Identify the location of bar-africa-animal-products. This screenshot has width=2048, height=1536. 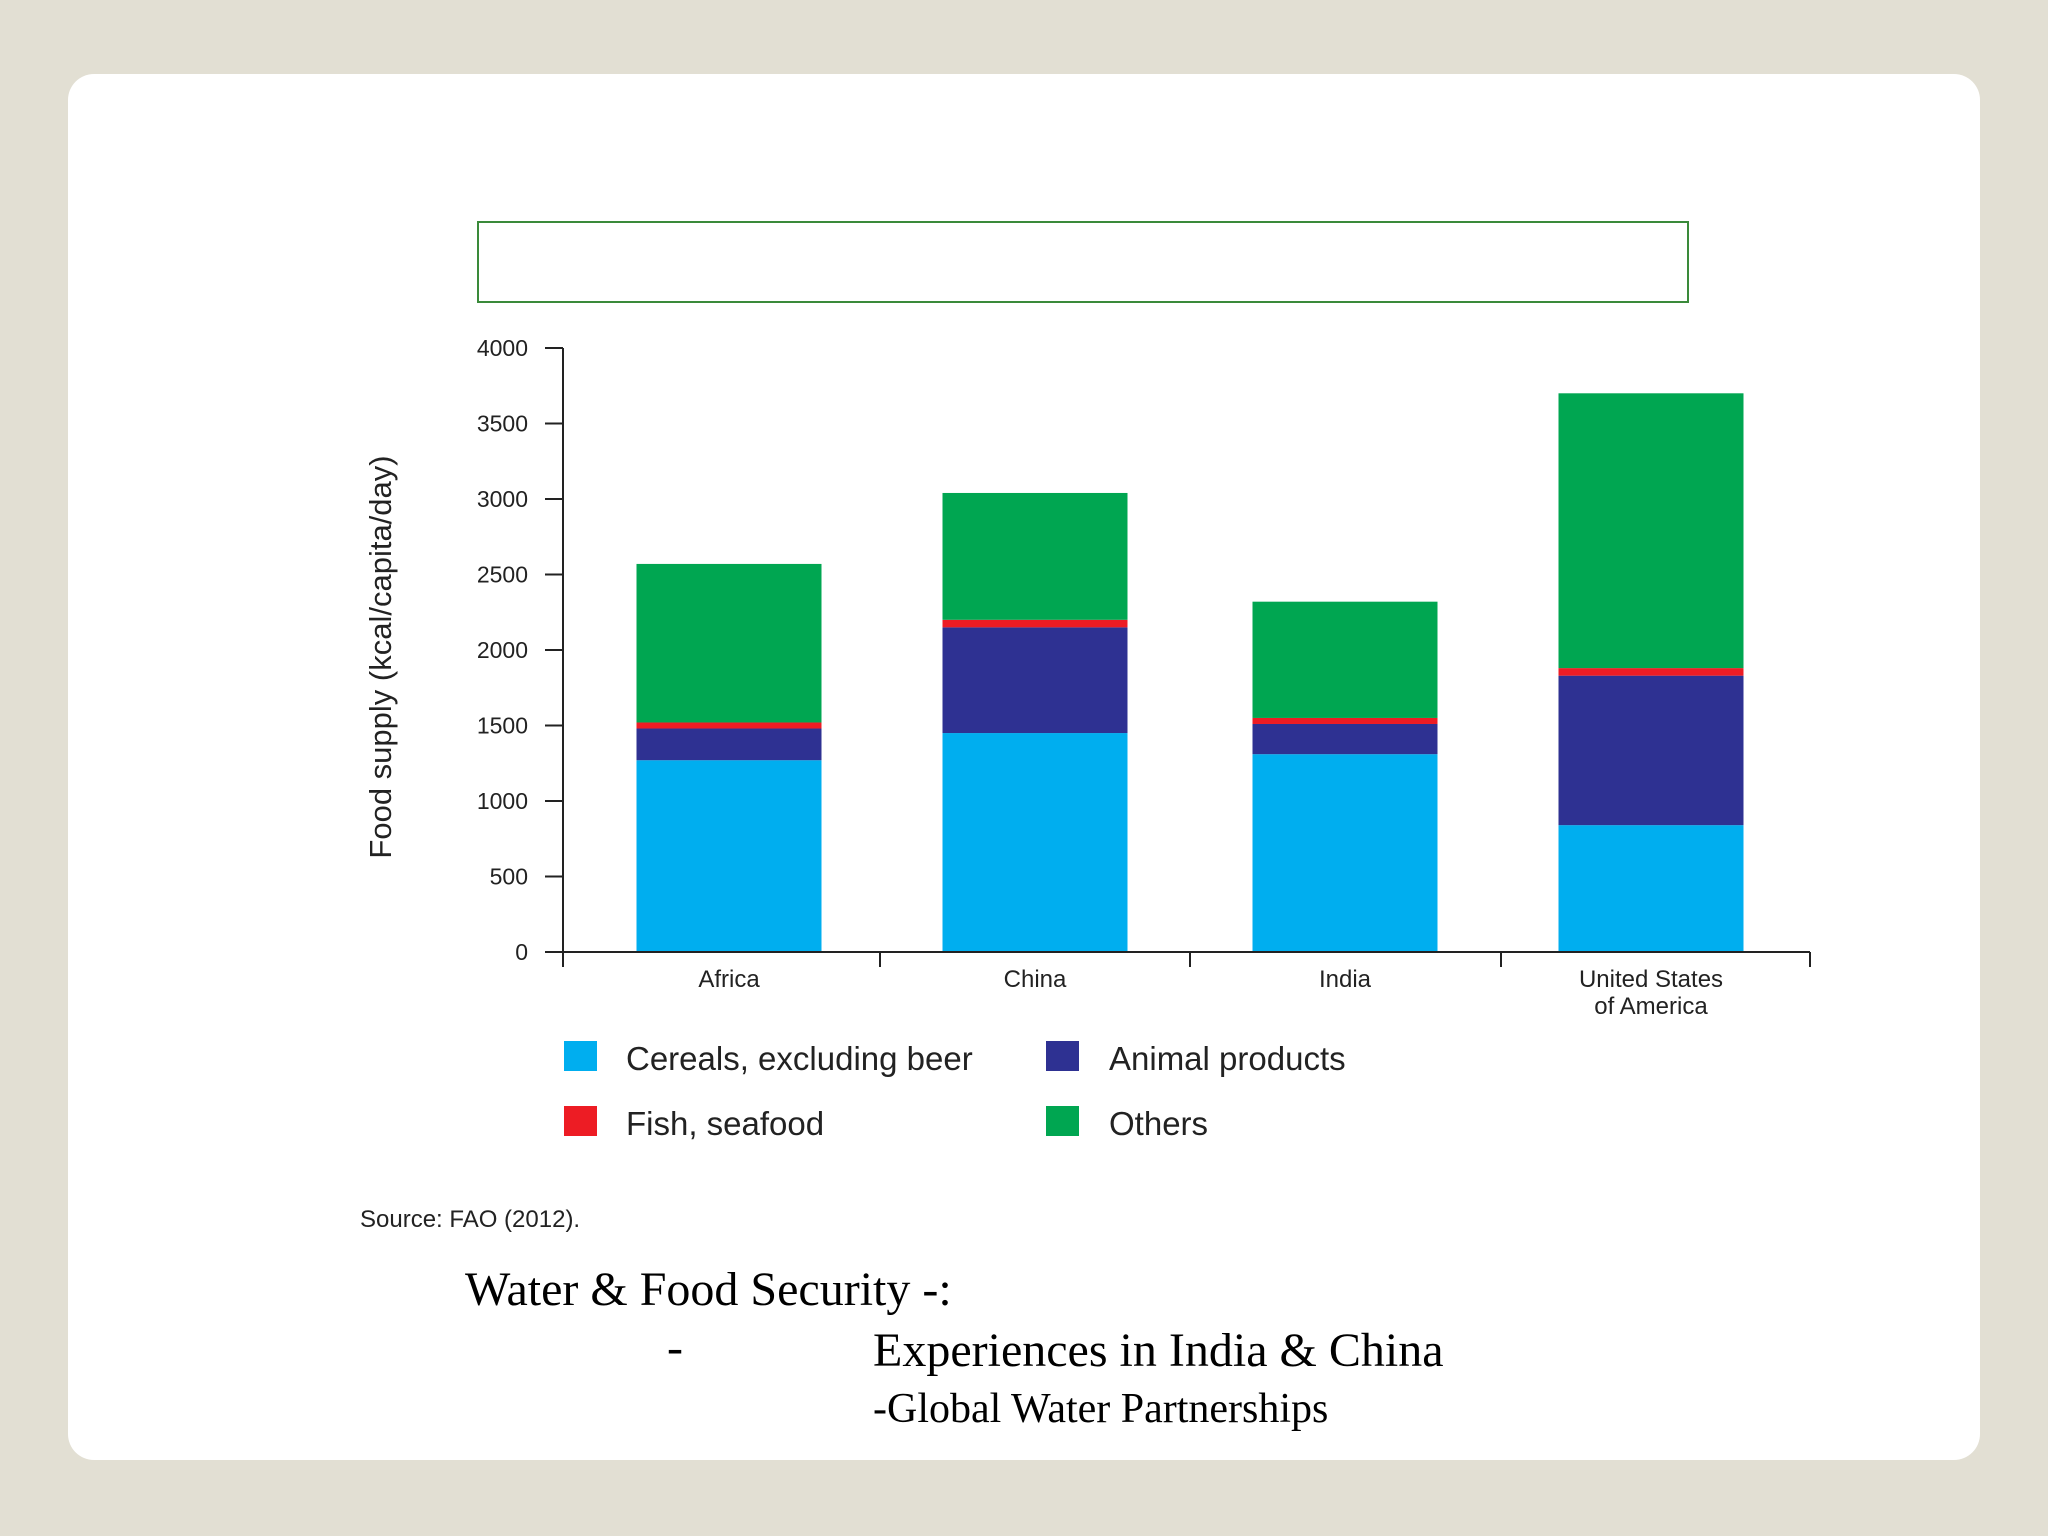
(729, 744).